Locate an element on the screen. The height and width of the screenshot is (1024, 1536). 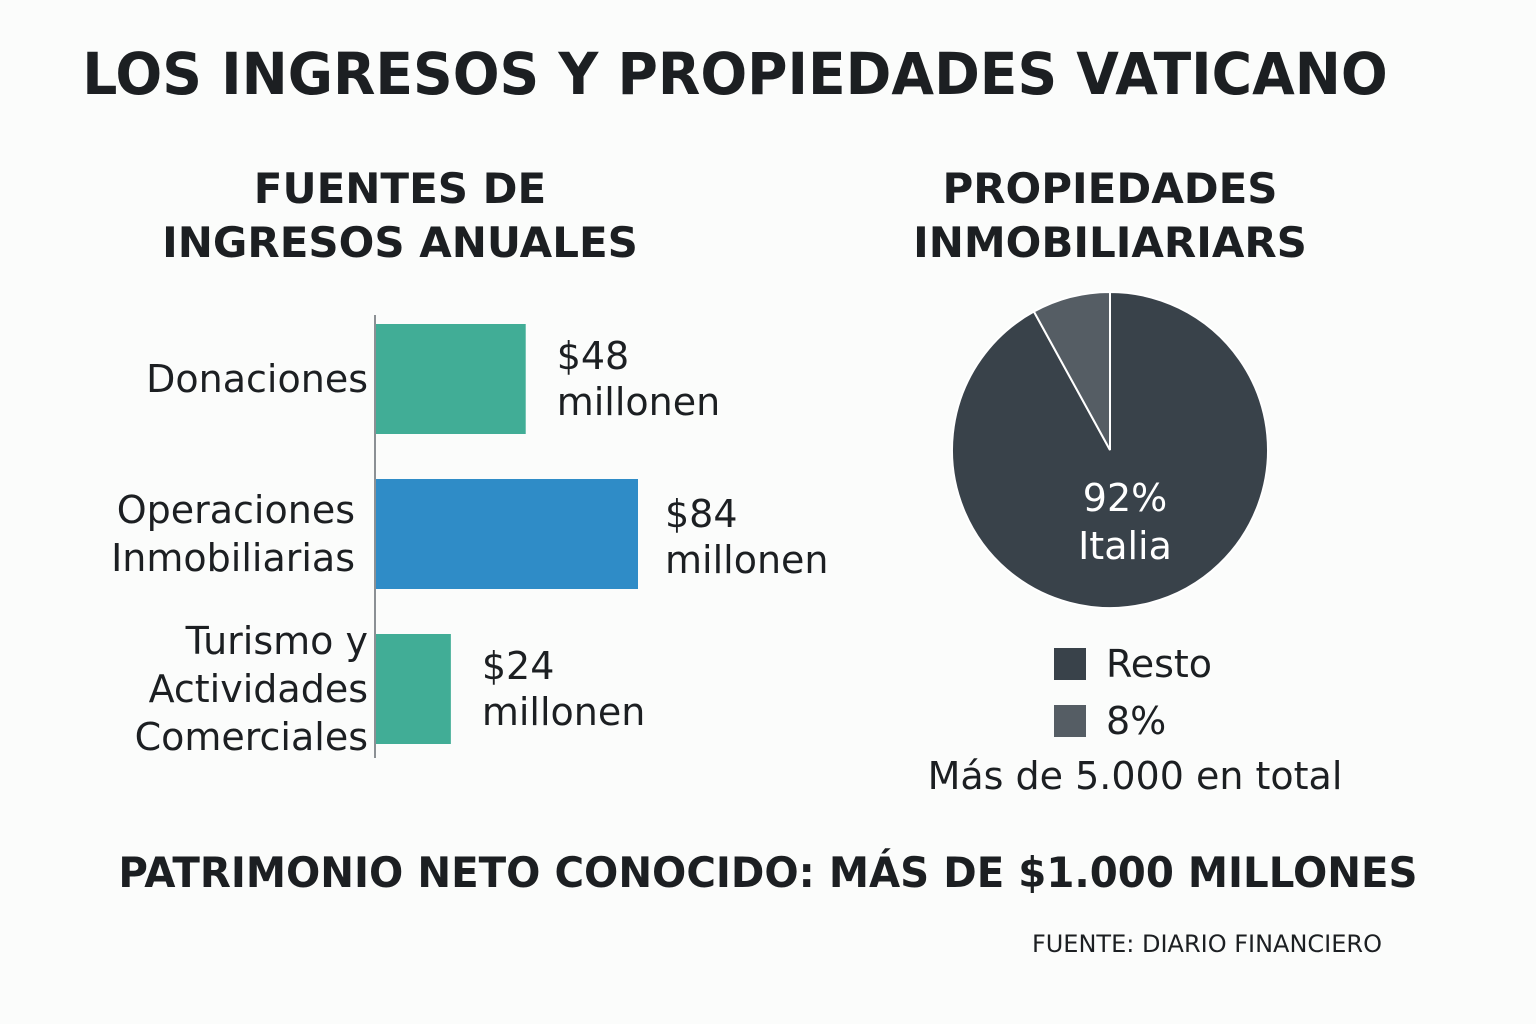
bar-value-amount: $48 is located at coordinates (593, 356).